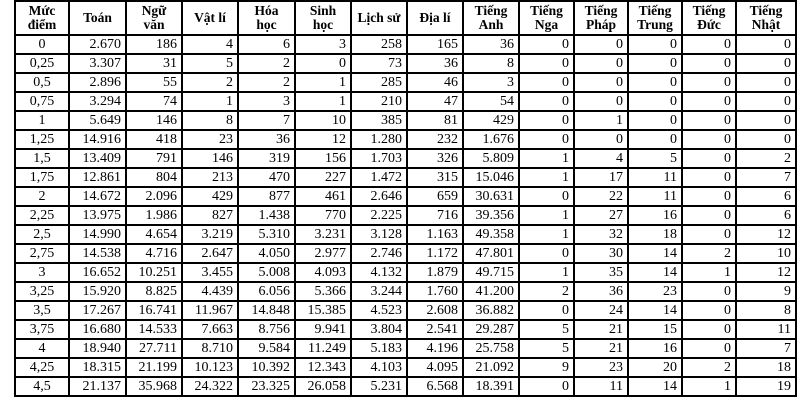 The height and width of the screenshot is (408, 800). I want to click on count-cell: 17.267, so click(97, 310).